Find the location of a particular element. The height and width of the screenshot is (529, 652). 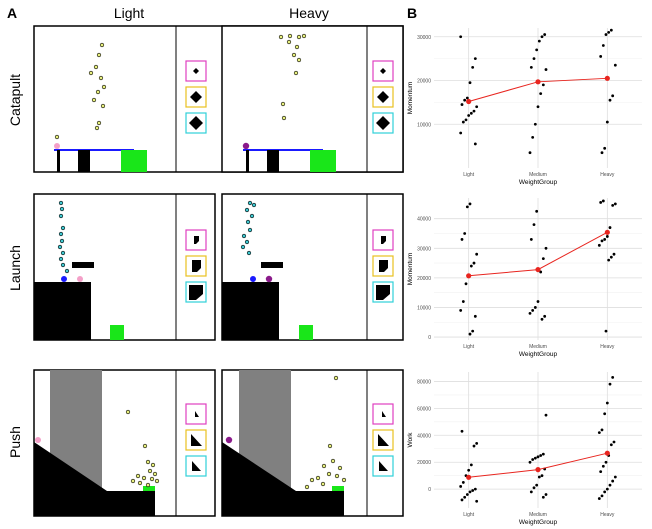

wedge-tool-large-icon is located at coordinates (196, 466).